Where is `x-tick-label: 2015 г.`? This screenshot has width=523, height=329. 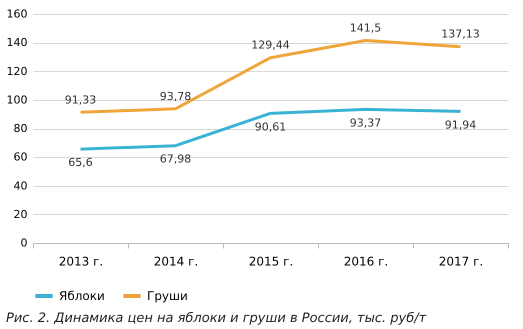
x-tick-label: 2015 г. is located at coordinates (271, 261).